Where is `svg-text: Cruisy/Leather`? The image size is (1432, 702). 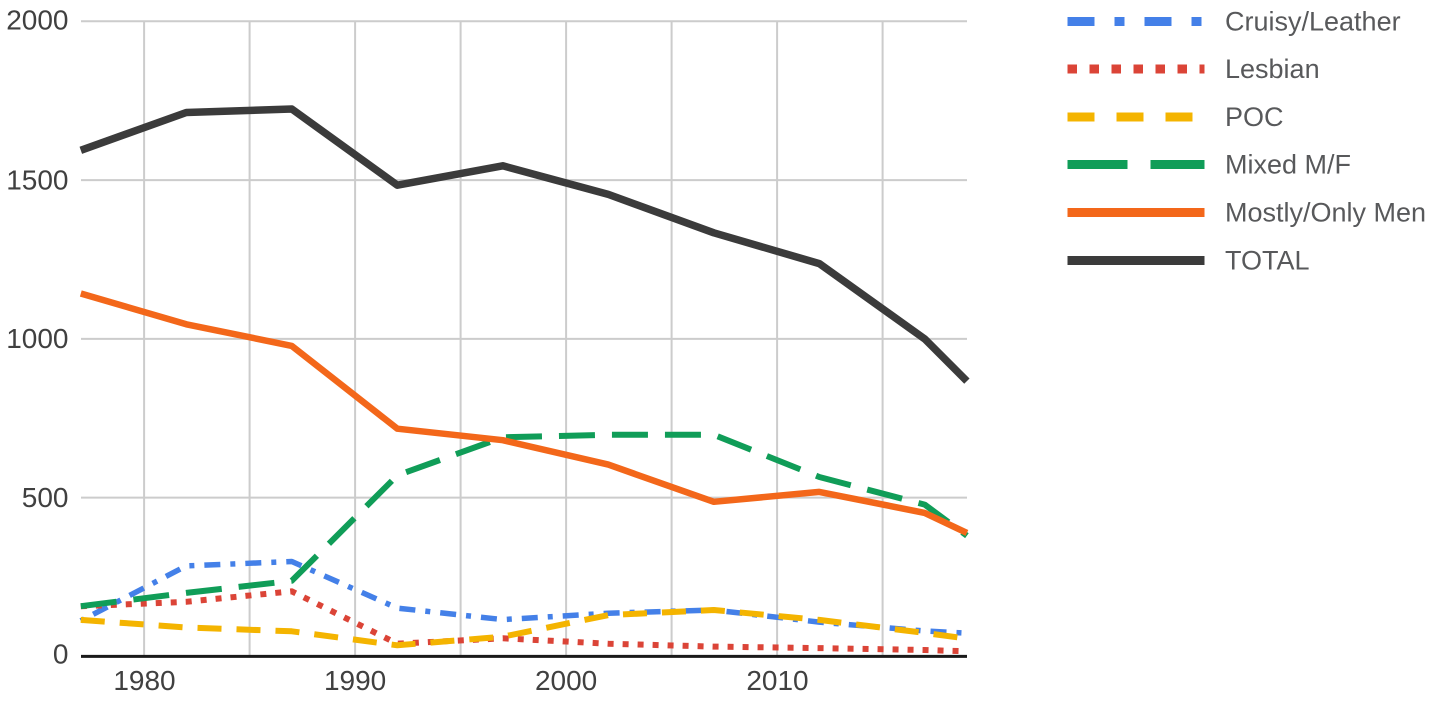 svg-text: Cruisy/Leather is located at coordinates (1313, 22).